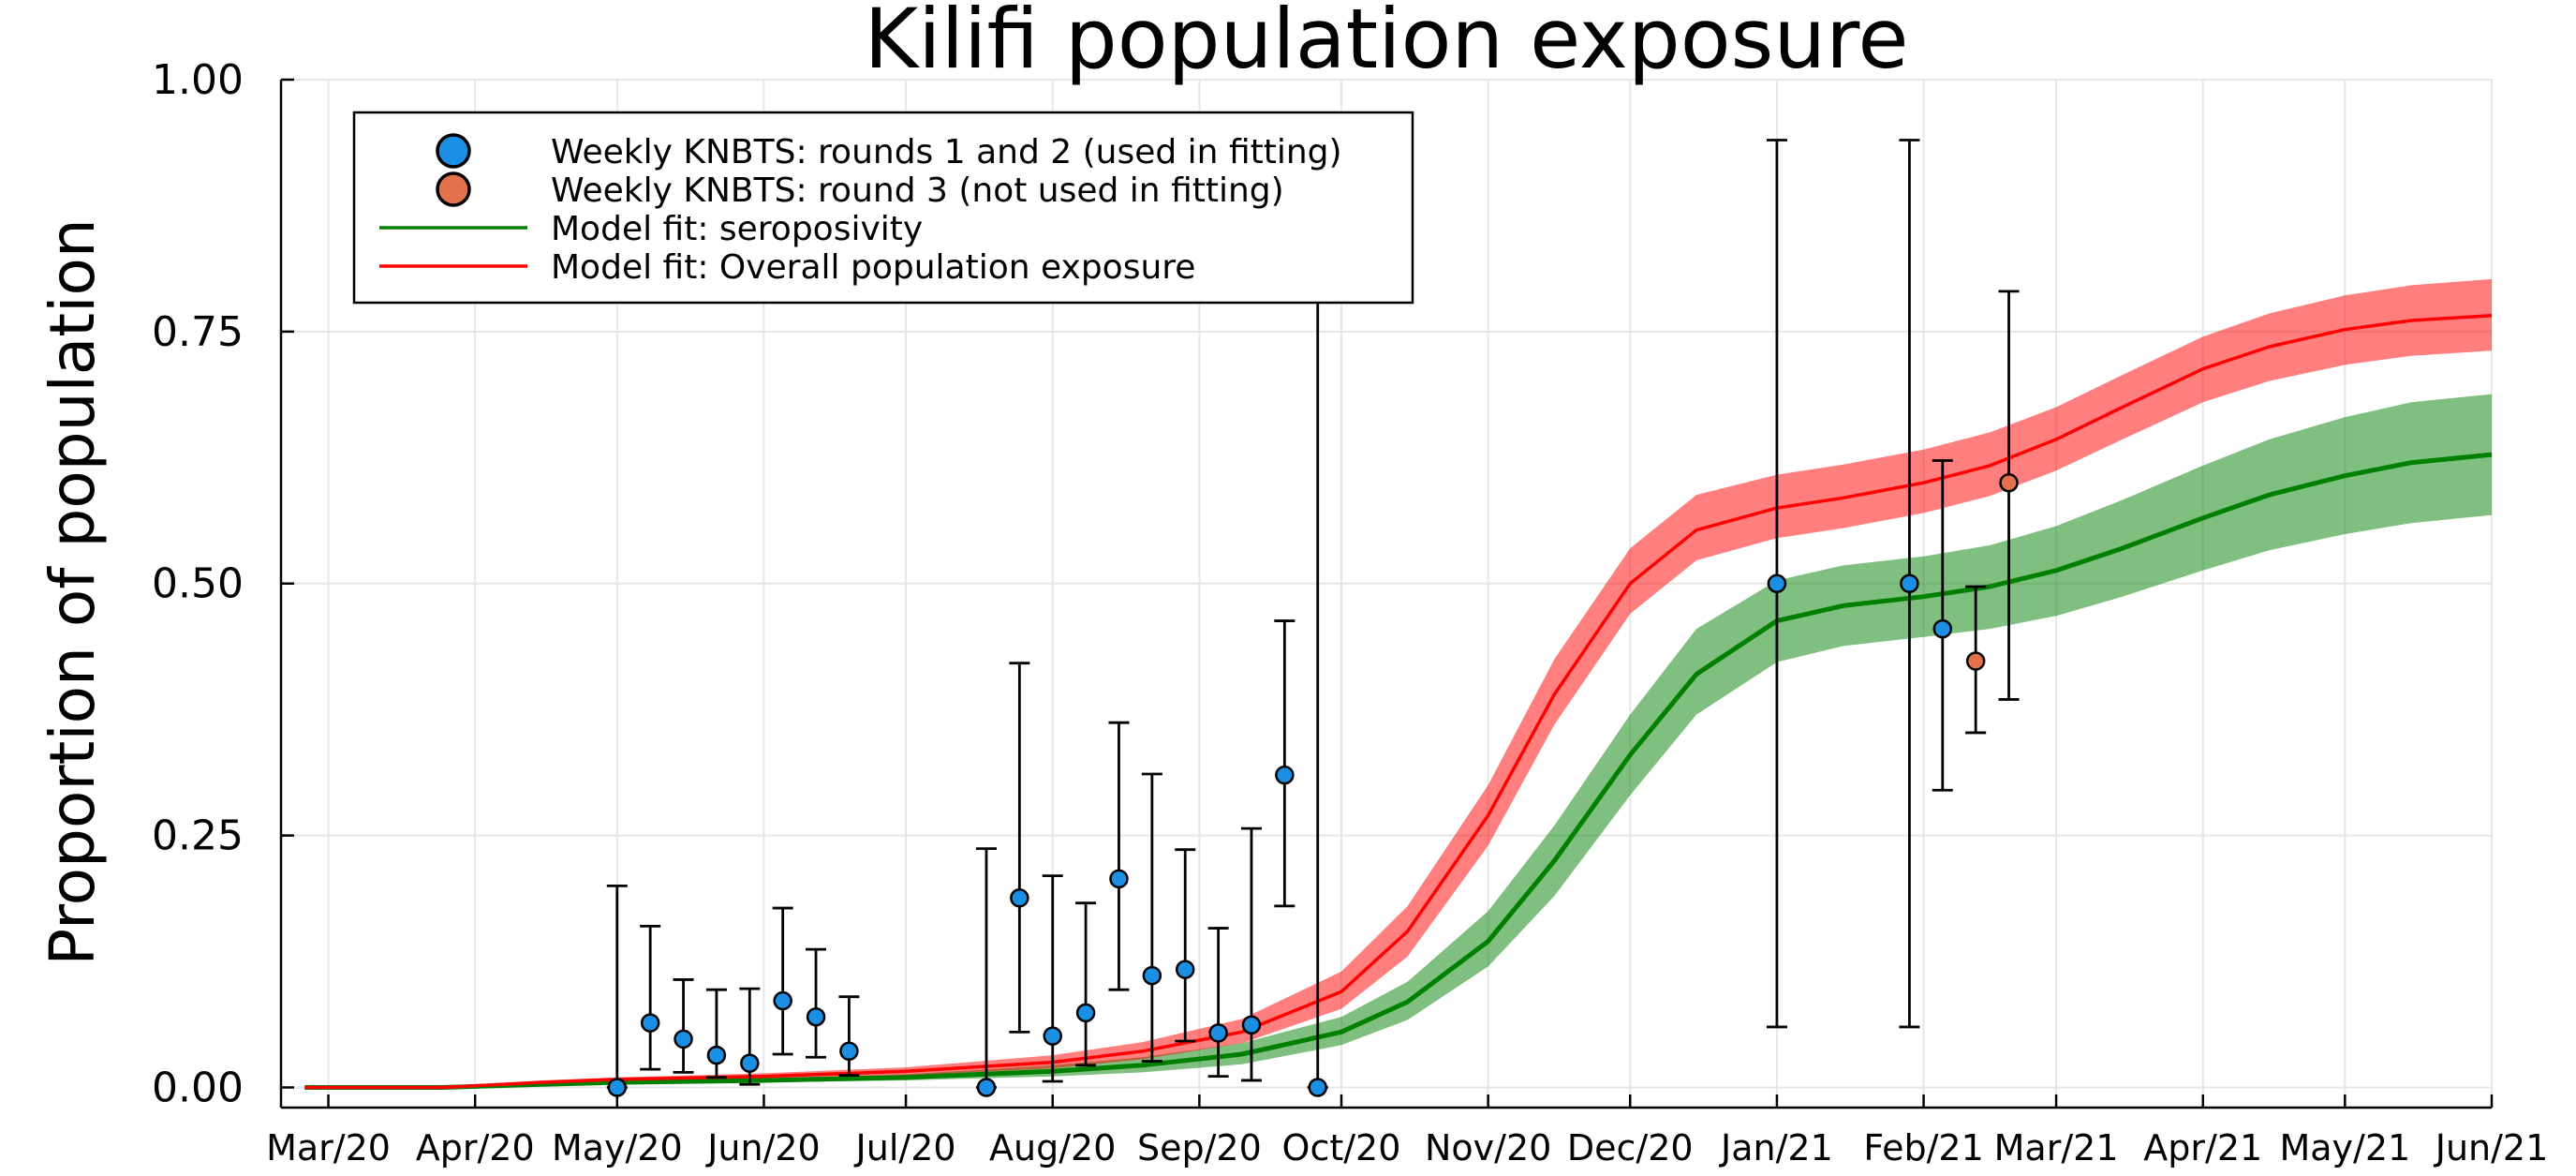 The height and width of the screenshot is (1176, 2576). Describe the element at coordinates (905, 1148) in the screenshot. I see `x-tick-label: Jul/20` at that location.